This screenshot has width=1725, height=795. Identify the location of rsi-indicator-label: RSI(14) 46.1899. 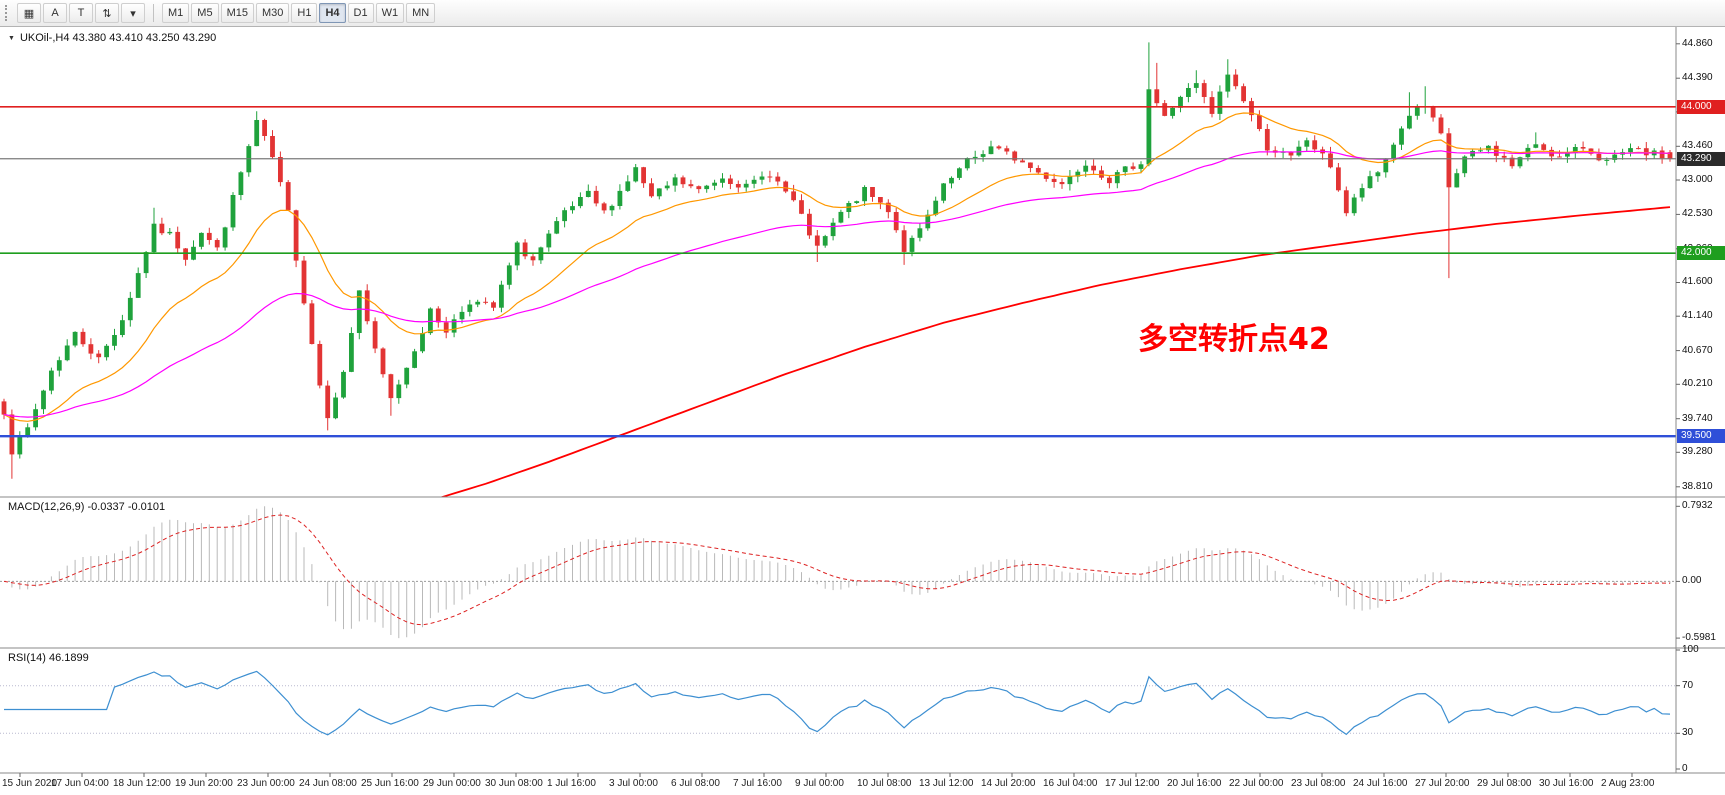
(48, 658).